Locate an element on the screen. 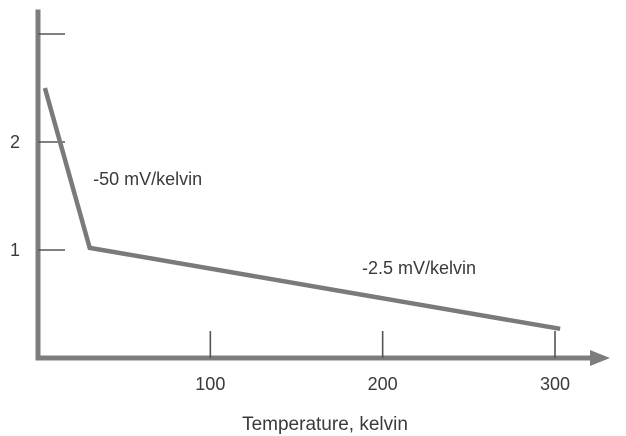 This screenshot has height=436, width=626. y-tick-label: 2 is located at coordinates (15, 142).